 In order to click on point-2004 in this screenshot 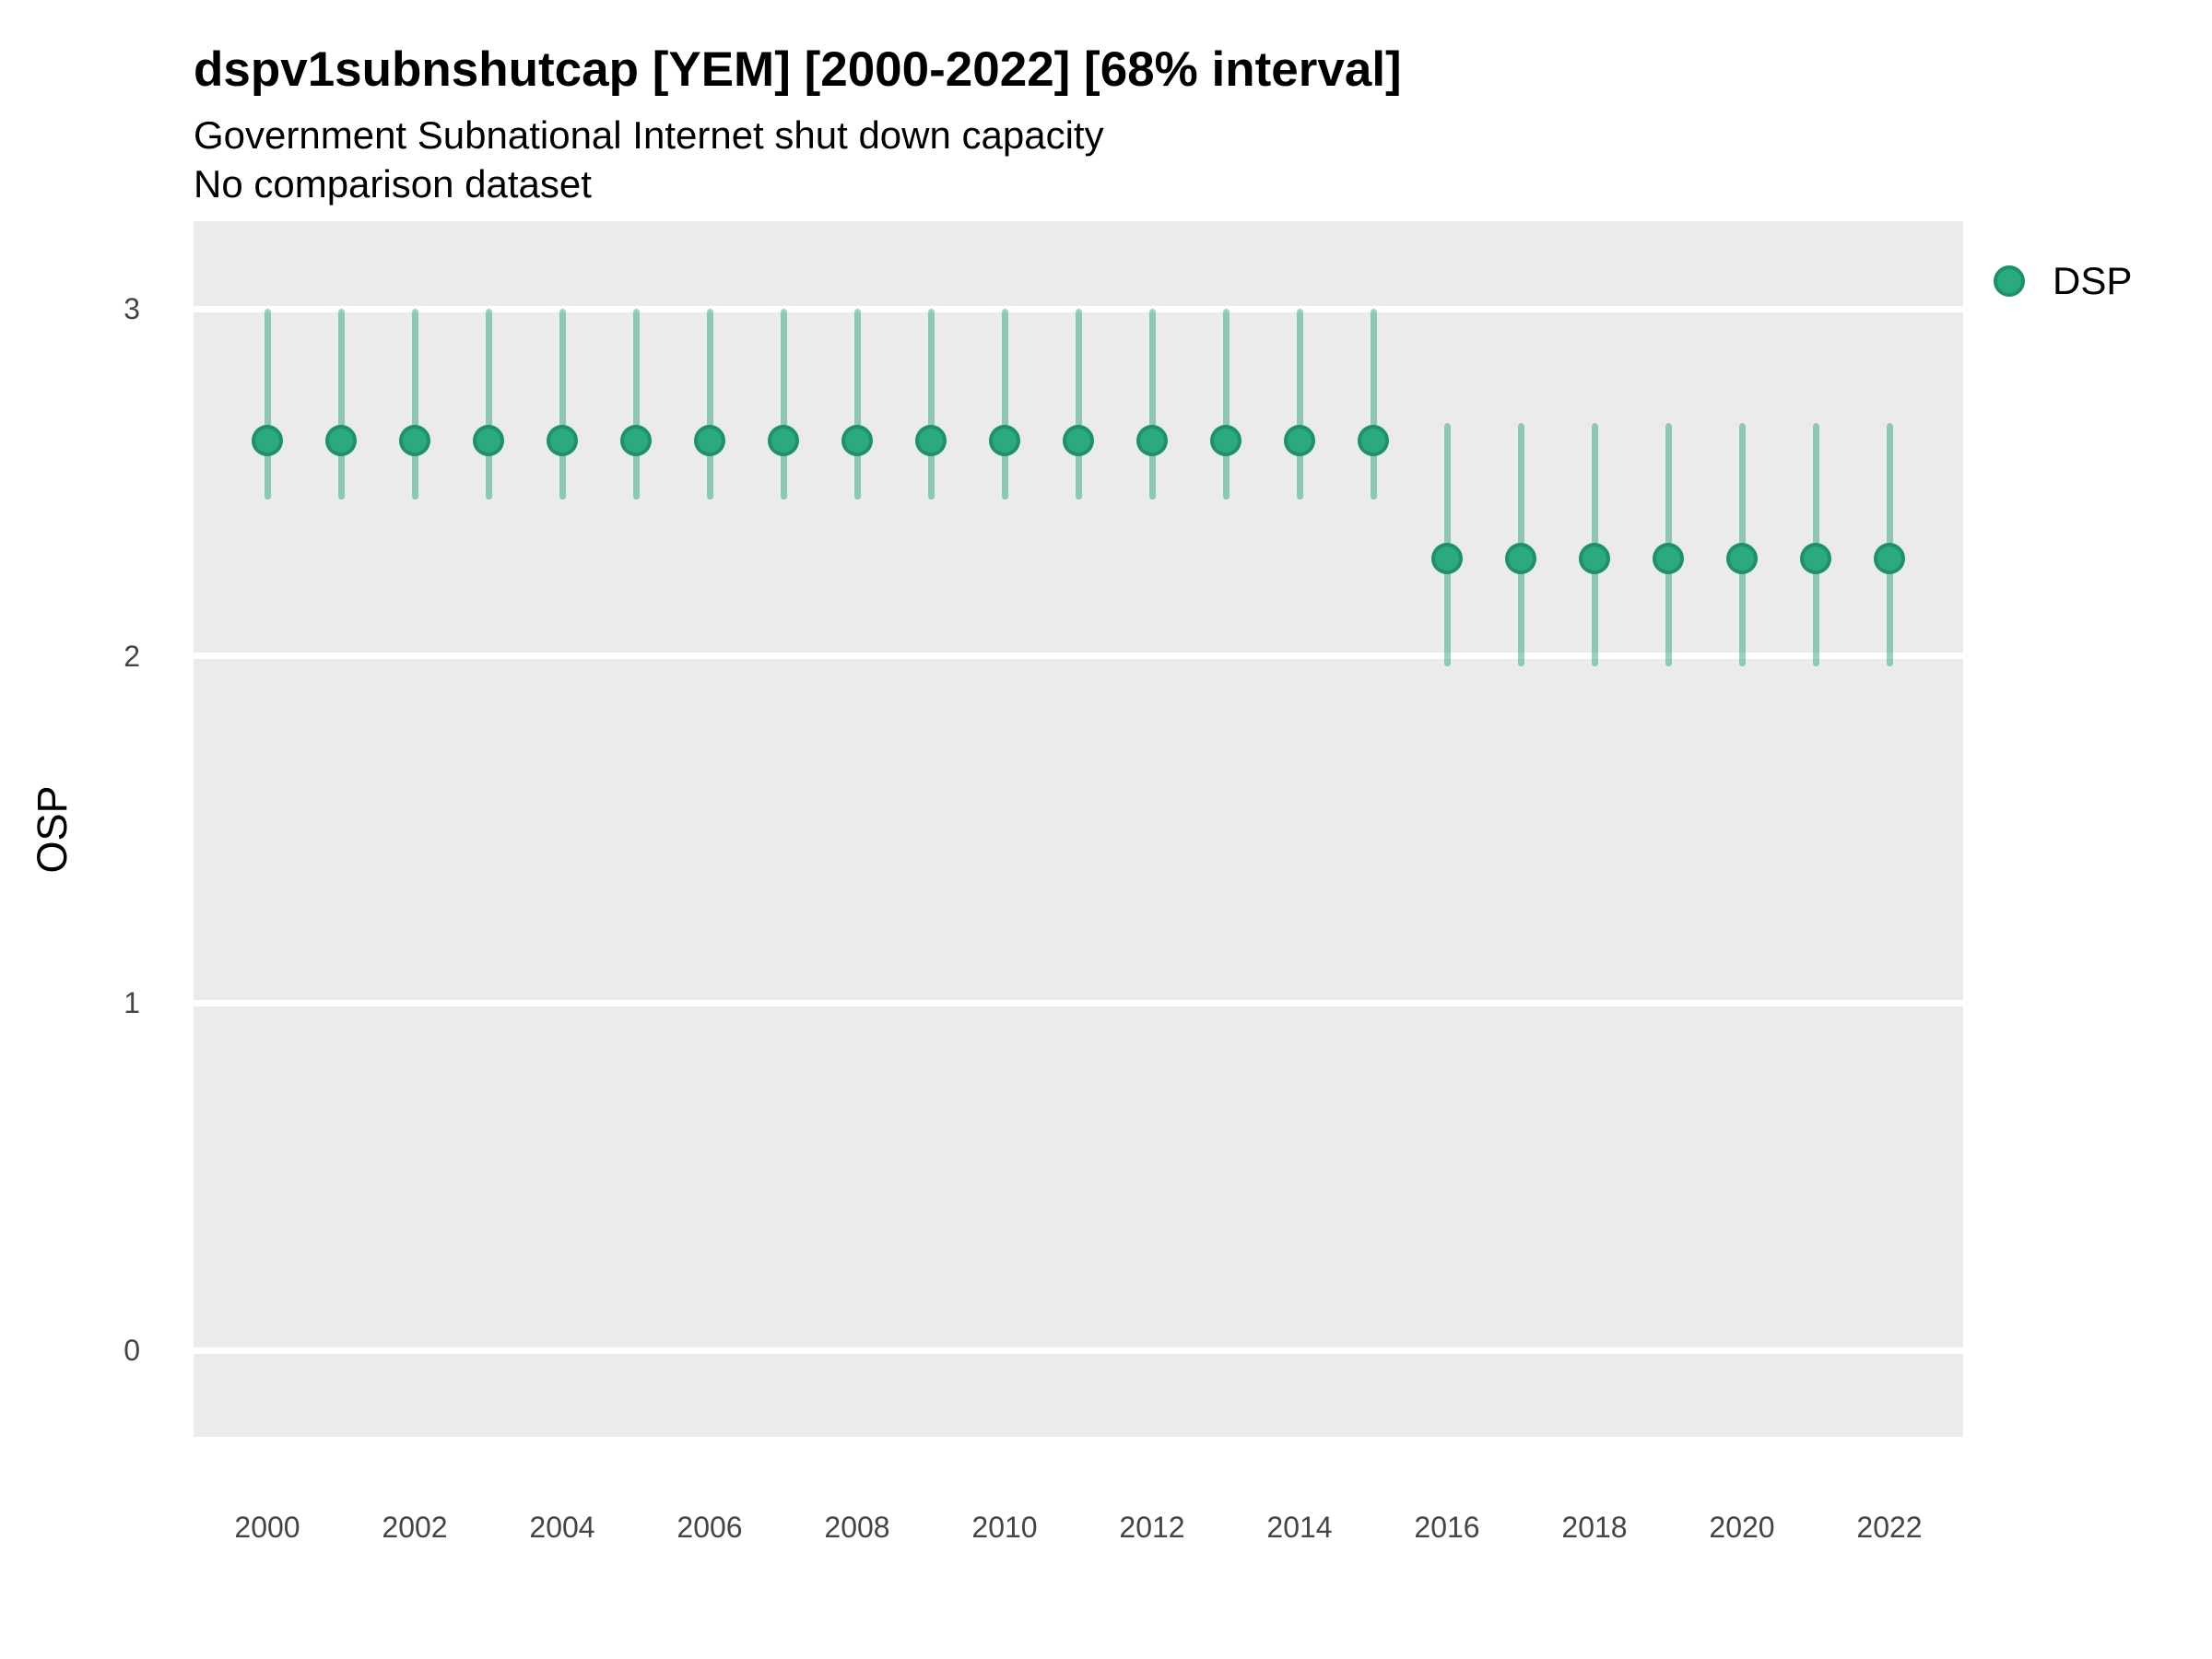, I will do `click(562, 441)`.